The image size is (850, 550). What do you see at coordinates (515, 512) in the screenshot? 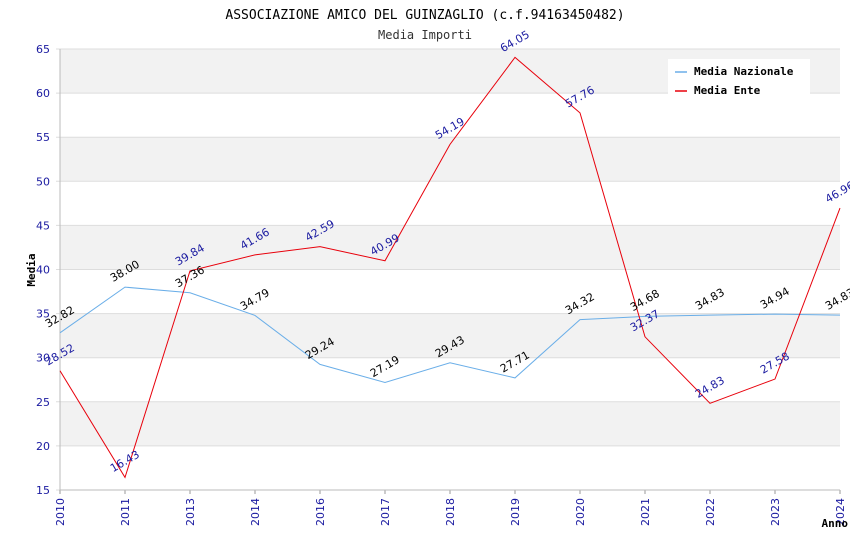
I see `x-tick-label: 2019` at bounding box center [515, 512].